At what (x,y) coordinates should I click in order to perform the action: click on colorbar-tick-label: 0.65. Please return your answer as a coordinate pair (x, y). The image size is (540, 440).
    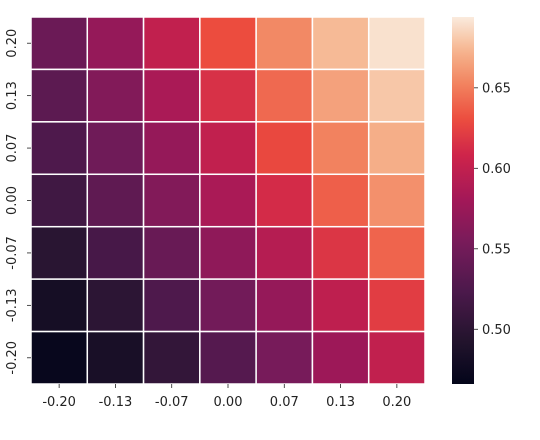
    Looking at the image, I should click on (496, 88).